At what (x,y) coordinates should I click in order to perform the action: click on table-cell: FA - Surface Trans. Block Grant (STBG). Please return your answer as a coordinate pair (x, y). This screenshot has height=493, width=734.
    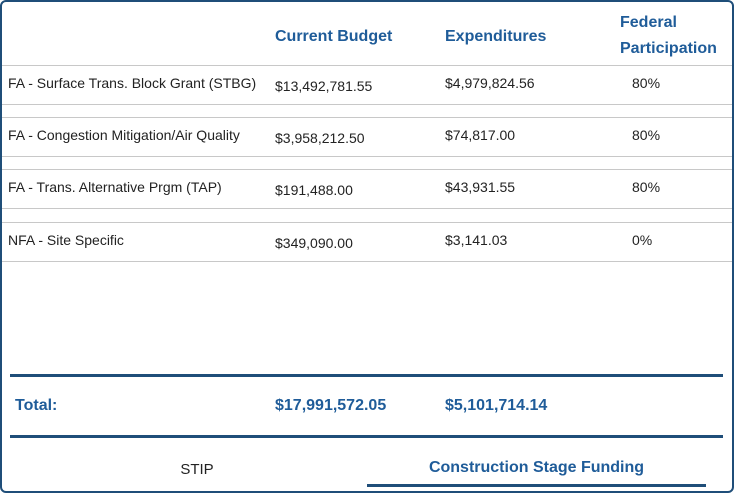
    Looking at the image, I should click on (132, 83).